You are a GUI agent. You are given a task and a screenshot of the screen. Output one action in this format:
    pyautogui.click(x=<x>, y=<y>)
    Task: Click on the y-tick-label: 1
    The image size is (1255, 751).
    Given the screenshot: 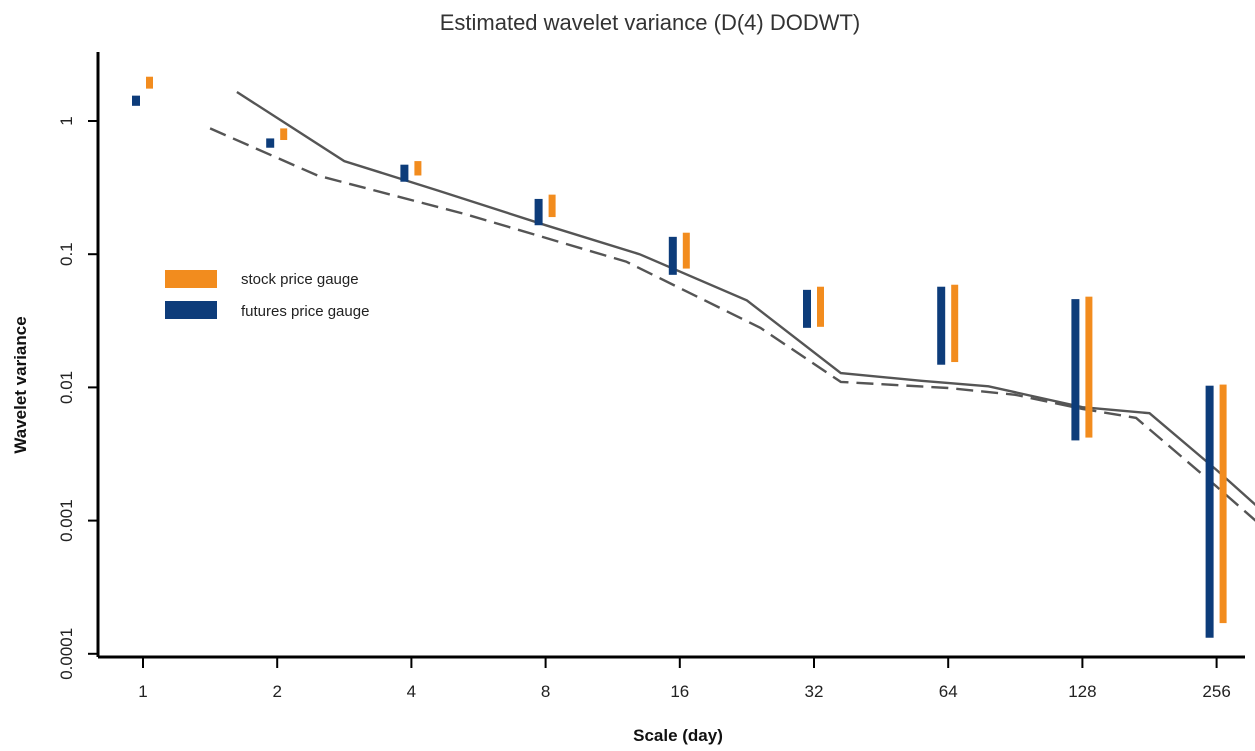 What is the action you would take?
    pyautogui.click(x=66, y=120)
    